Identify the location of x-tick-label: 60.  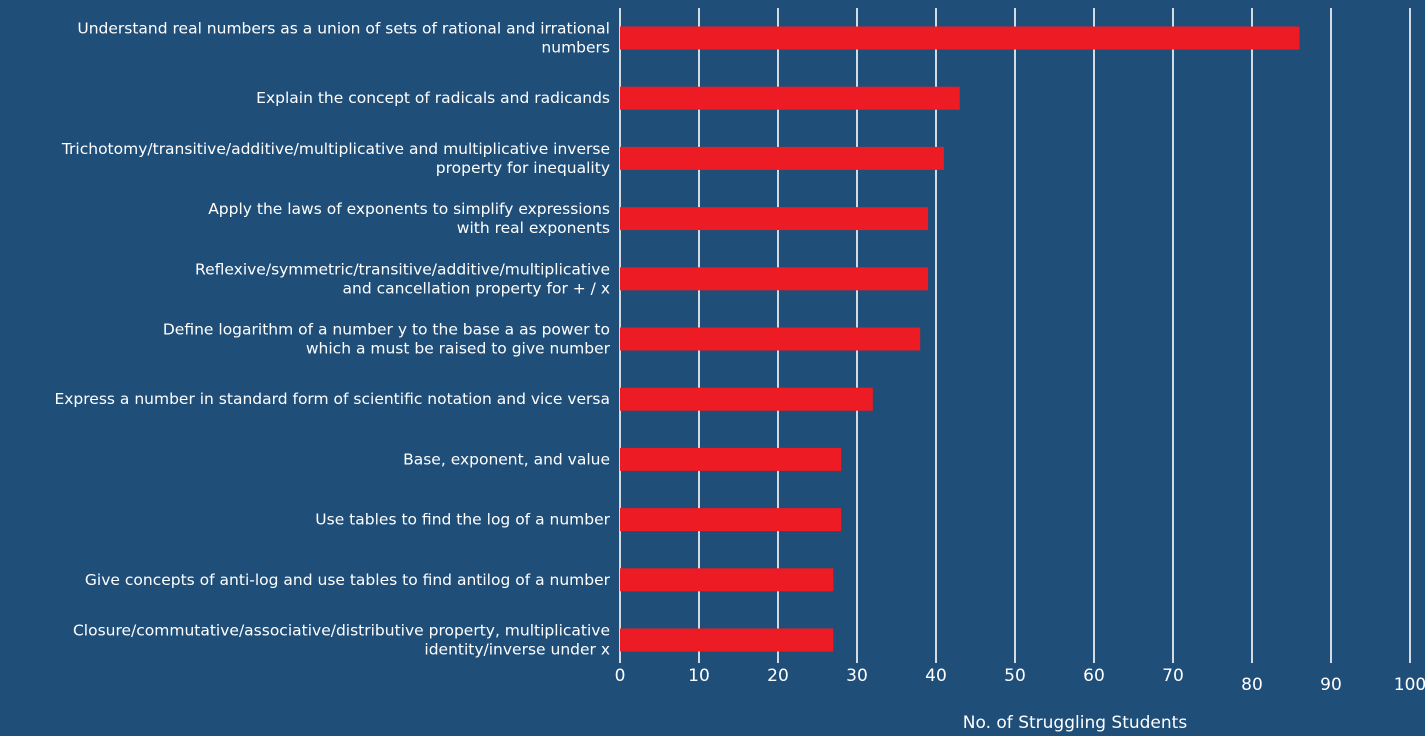
(1094, 676).